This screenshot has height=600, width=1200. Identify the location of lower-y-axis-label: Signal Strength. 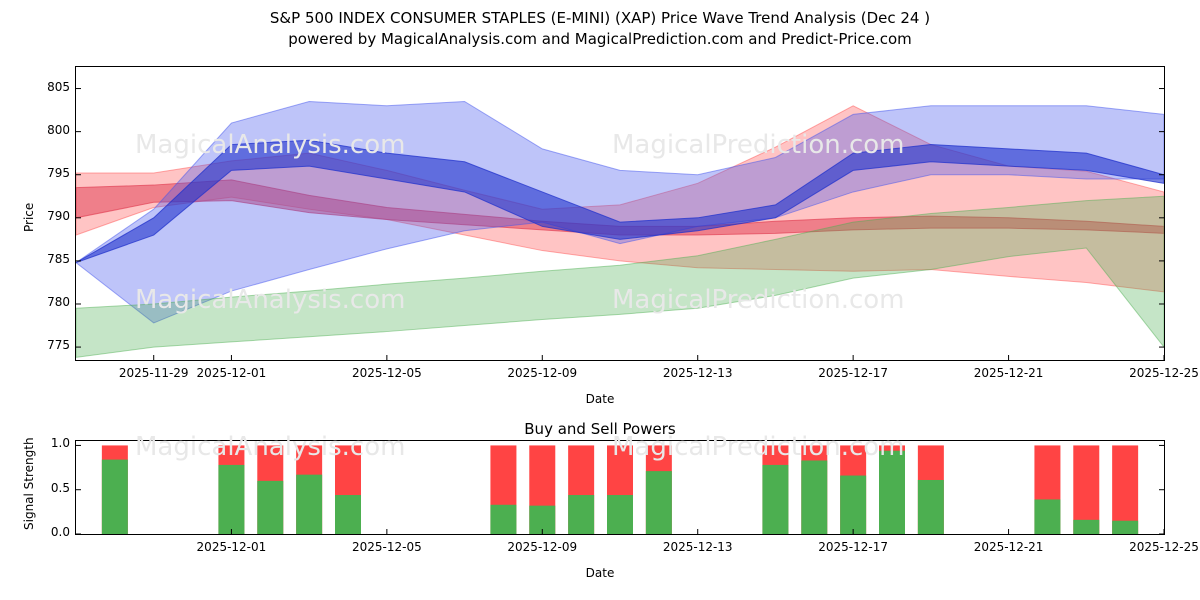
(29, 483).